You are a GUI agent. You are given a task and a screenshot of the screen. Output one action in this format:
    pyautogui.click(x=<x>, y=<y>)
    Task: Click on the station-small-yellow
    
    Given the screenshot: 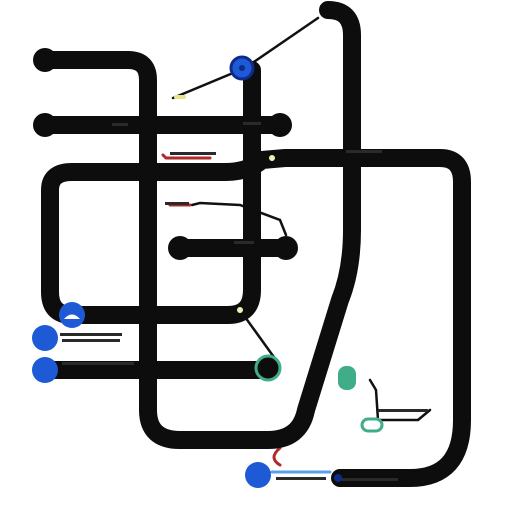 What is the action you would take?
    pyautogui.click(x=272, y=158)
    